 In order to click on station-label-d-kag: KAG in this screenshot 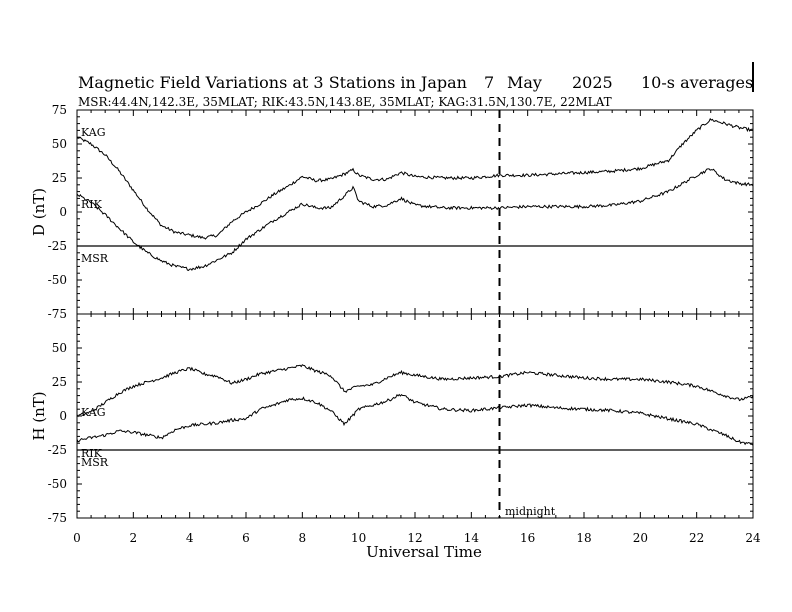, I will do `click(93, 132)`.